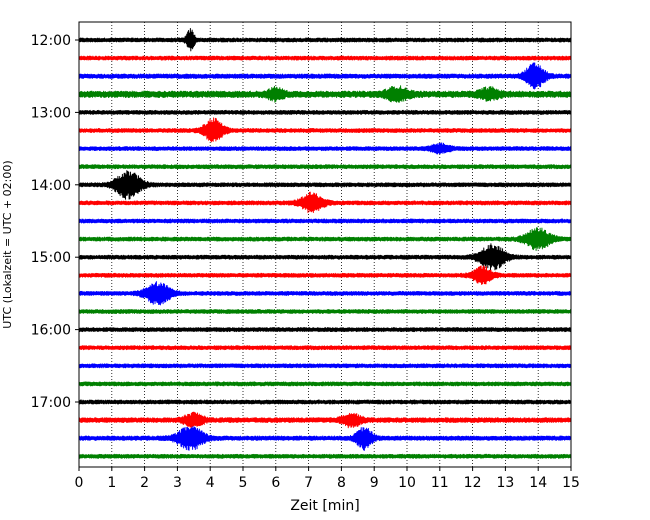 The image size is (650, 520). Describe the element at coordinates (325, 275) in the screenshot. I see `trace-row-15:15` at that location.